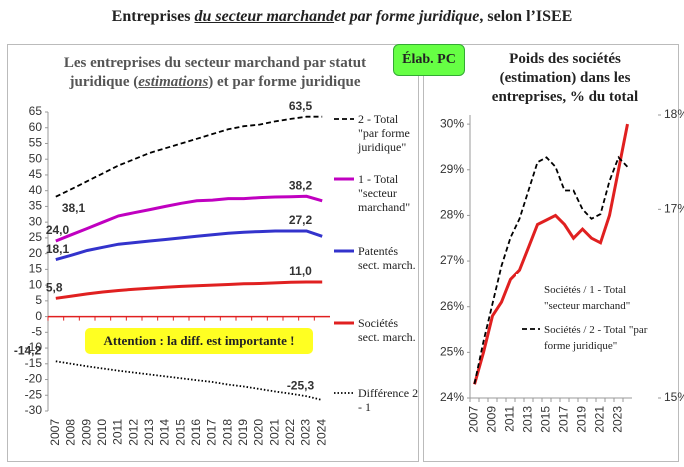  I want to click on y-tick-label: 5, so click(38, 300).